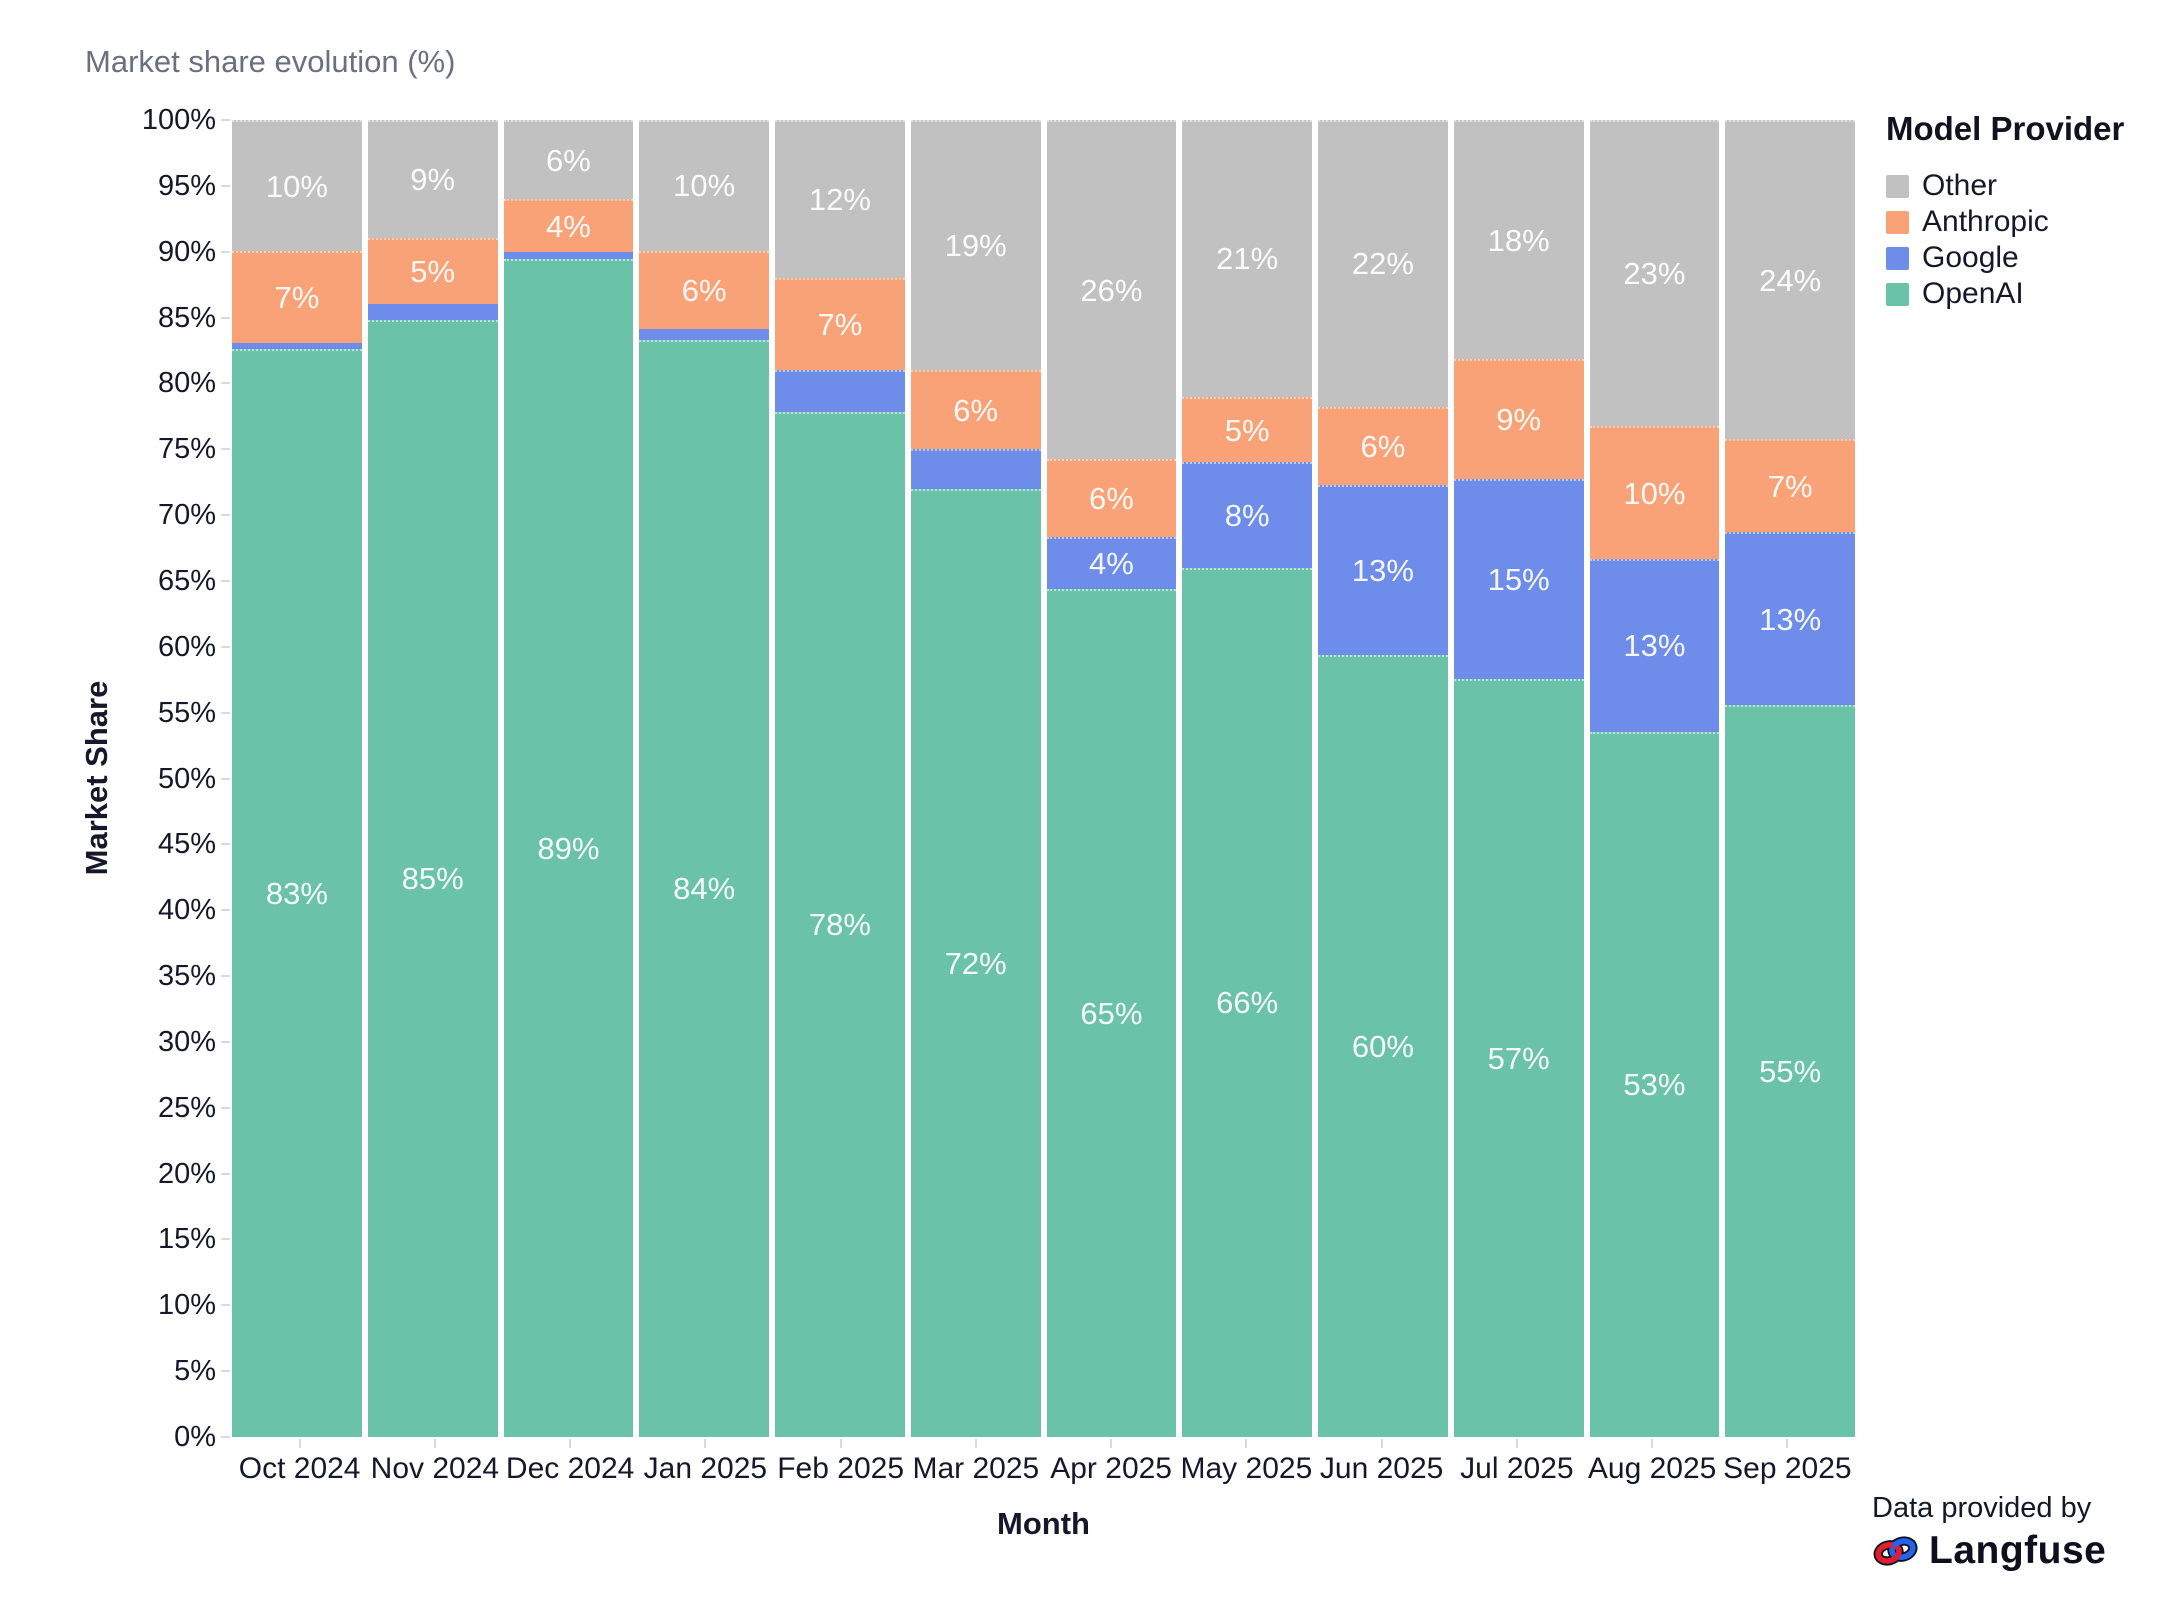 The width and height of the screenshot is (2160, 1600). I want to click on bar-segment-anthropic: 4%, so click(568, 226).